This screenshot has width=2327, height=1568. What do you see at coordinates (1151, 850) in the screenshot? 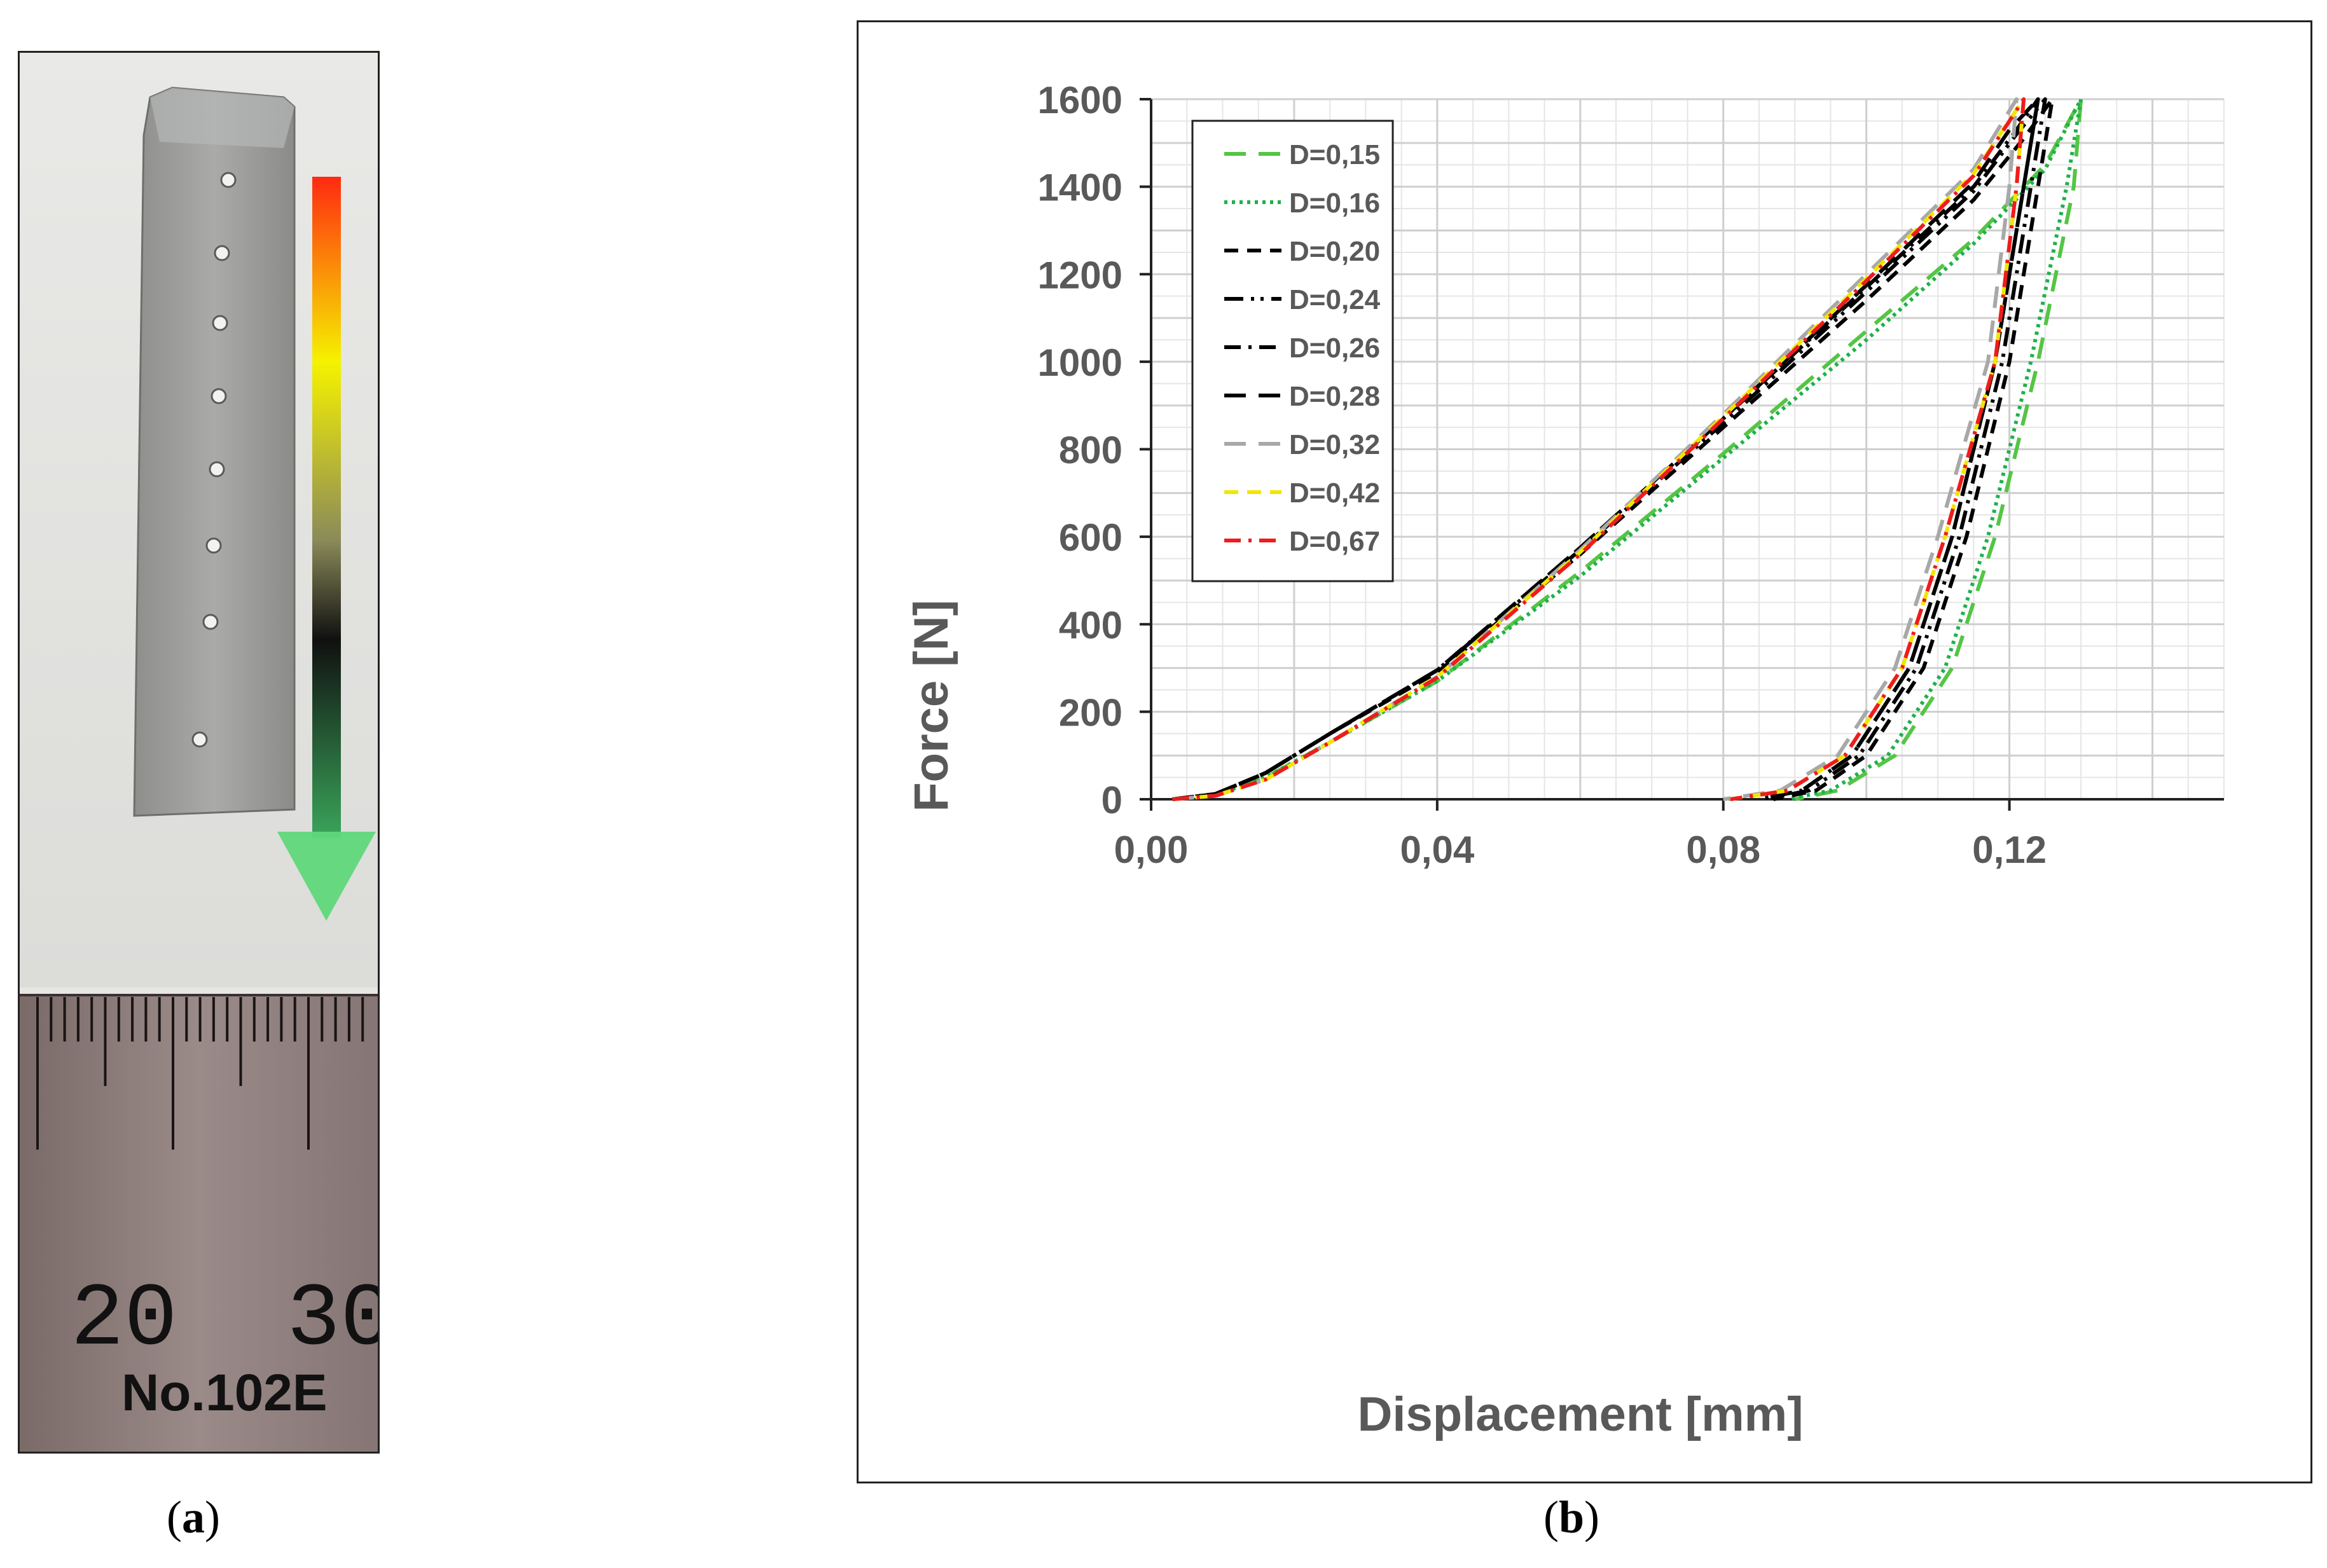
I see `x-tick-label: 0,00` at bounding box center [1151, 850].